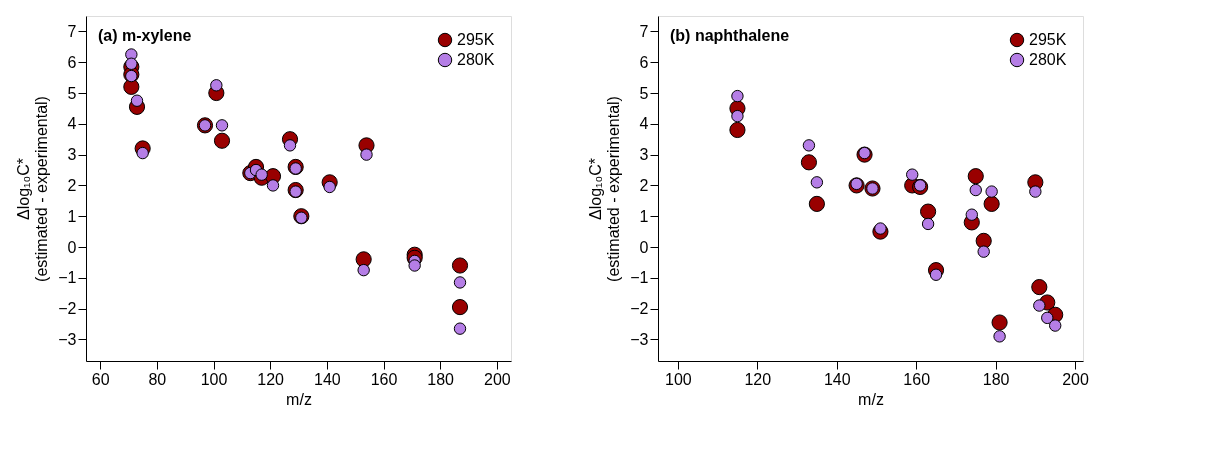 This screenshot has width=1210, height=475. I want to click on annotation: (b) naphthalene, so click(730, 35).